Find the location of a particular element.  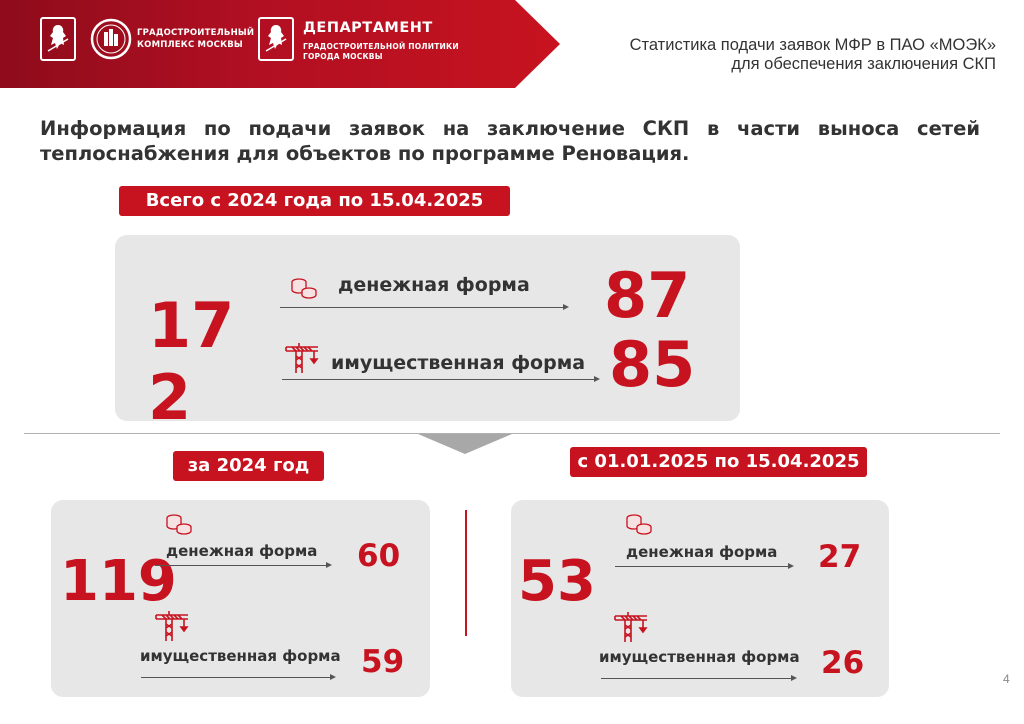

total-period-label: Всего с 2024 года по 15.04.2025 is located at coordinates (314, 201).